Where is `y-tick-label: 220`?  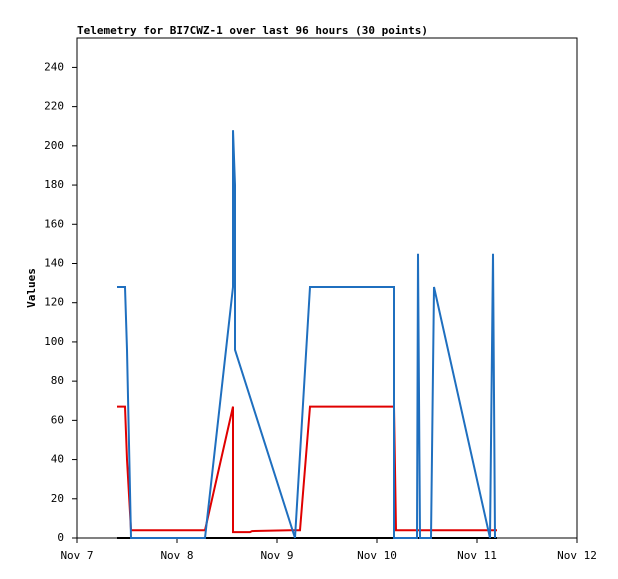 y-tick-label: 220 is located at coordinates (54, 106).